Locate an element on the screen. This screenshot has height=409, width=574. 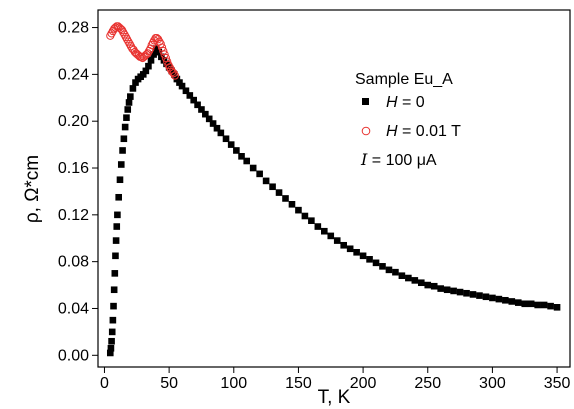
x-tick-label: 250 is located at coordinates (427, 383).